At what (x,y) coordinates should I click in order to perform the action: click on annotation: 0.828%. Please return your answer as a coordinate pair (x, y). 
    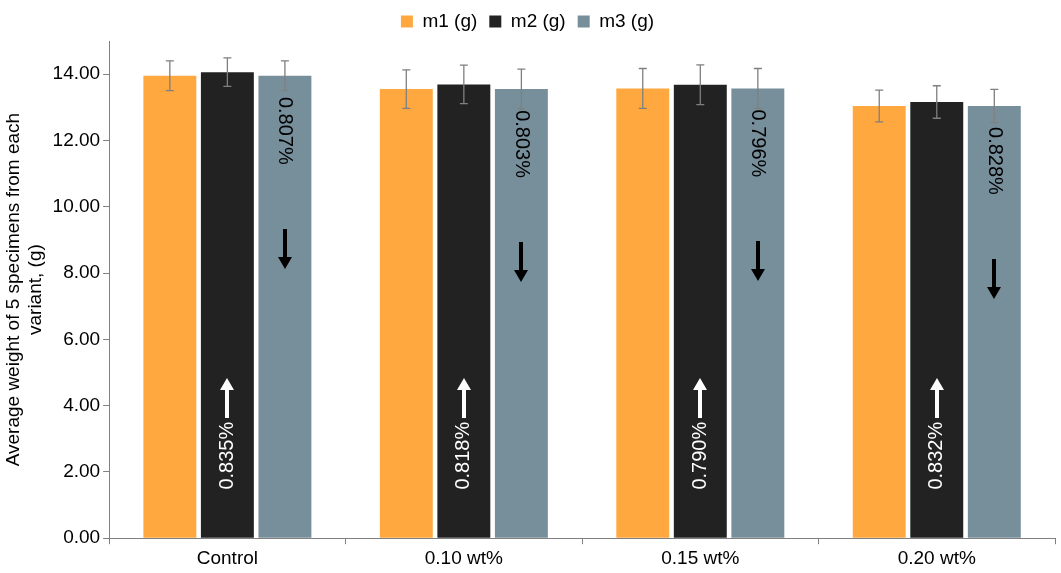
    Looking at the image, I should click on (995, 161).